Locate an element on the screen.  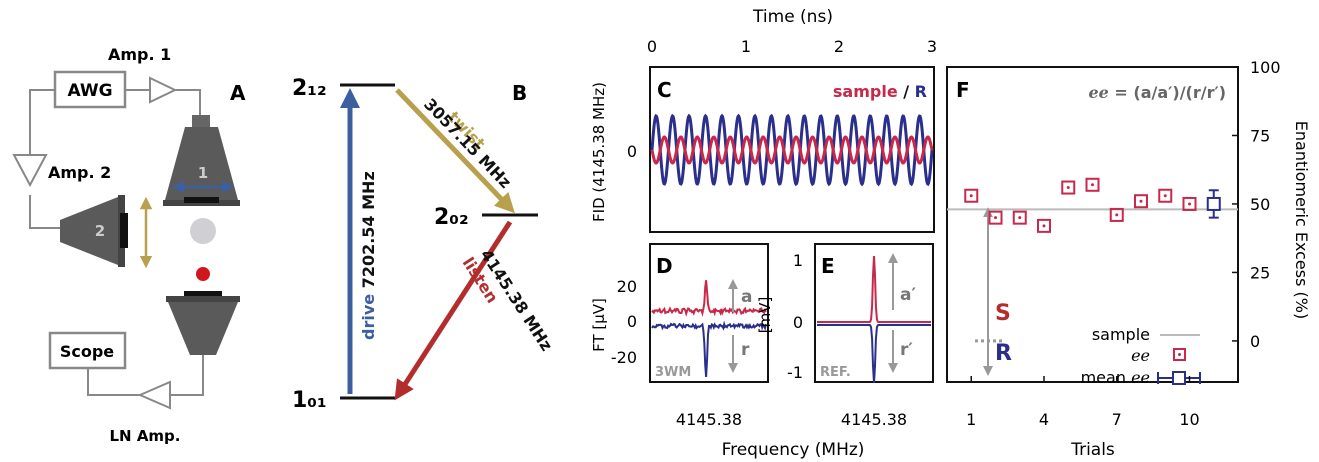
twist-arrow is located at coordinates (455, 151).